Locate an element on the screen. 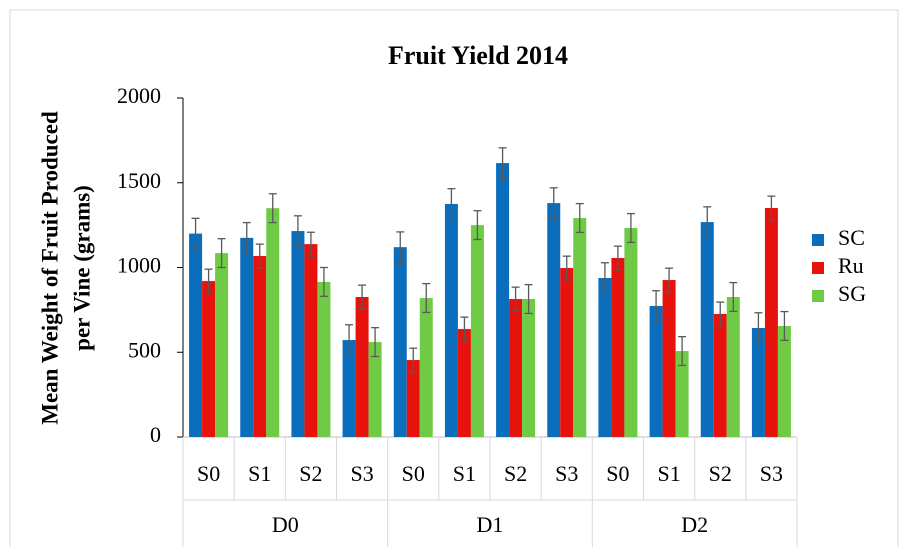 The width and height of the screenshot is (899, 547). y-tick-label: 1000 is located at coordinates (139, 265).